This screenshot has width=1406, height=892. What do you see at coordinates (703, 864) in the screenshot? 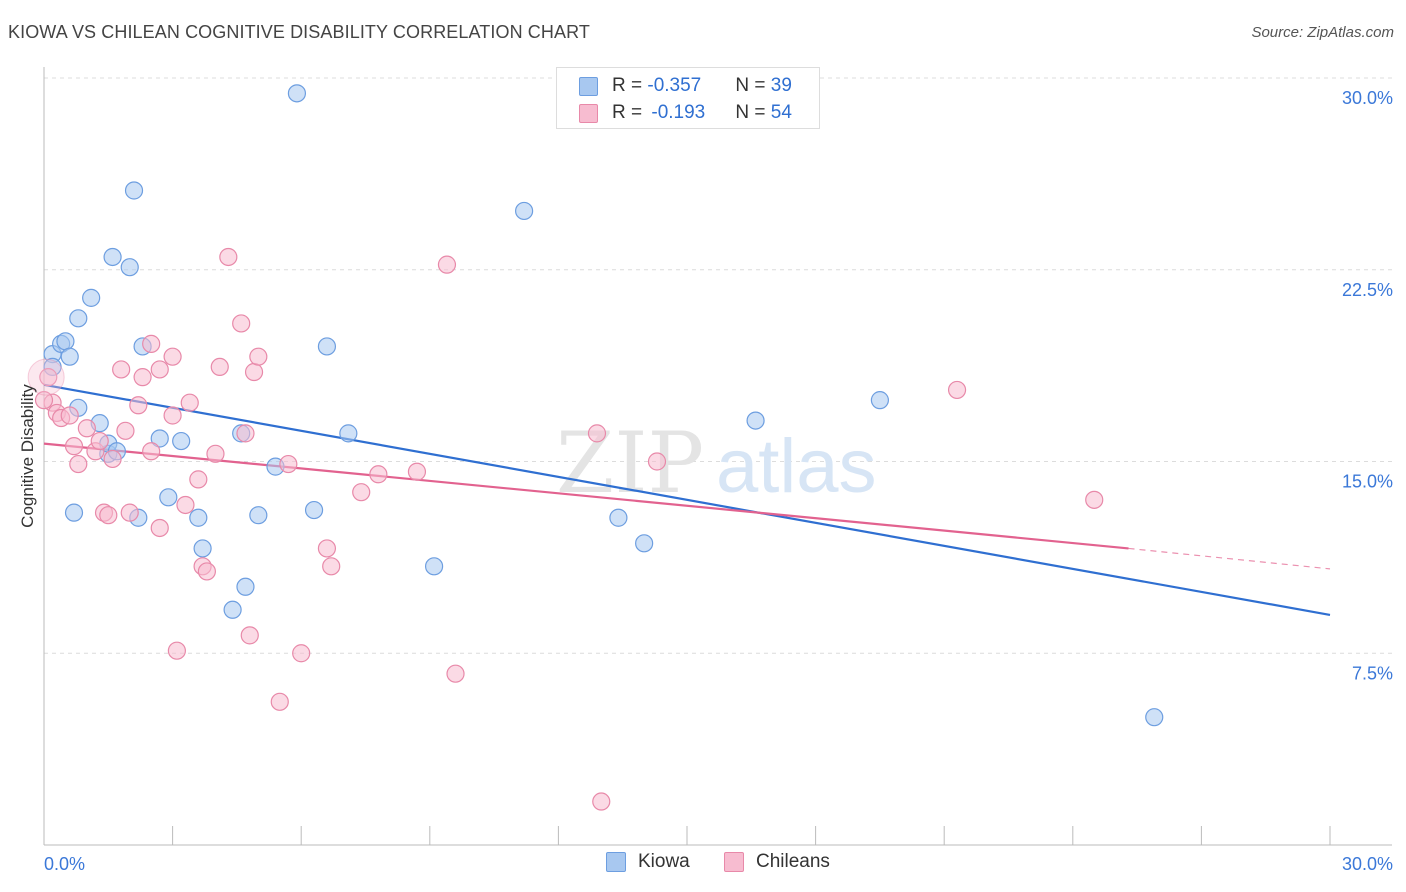
I see `series-legend: Kiowa Chileans` at bounding box center [703, 864].